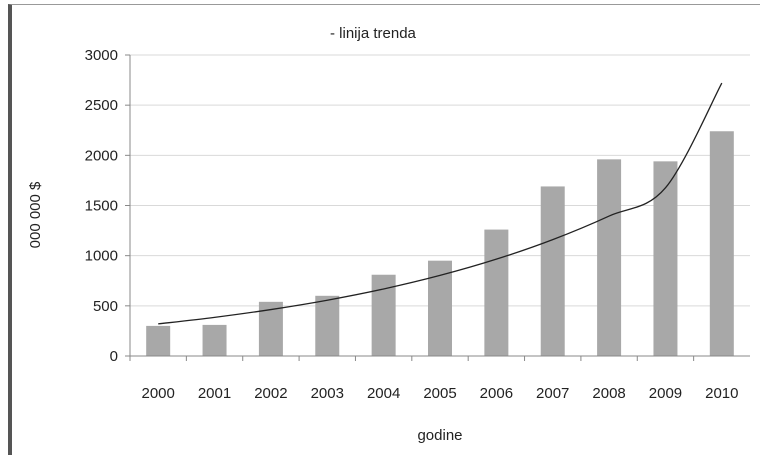 Image resolution: width=766 pixels, height=459 pixels. What do you see at coordinates (105, 306) in the screenshot?
I see `y-tick-label: 500` at bounding box center [105, 306].